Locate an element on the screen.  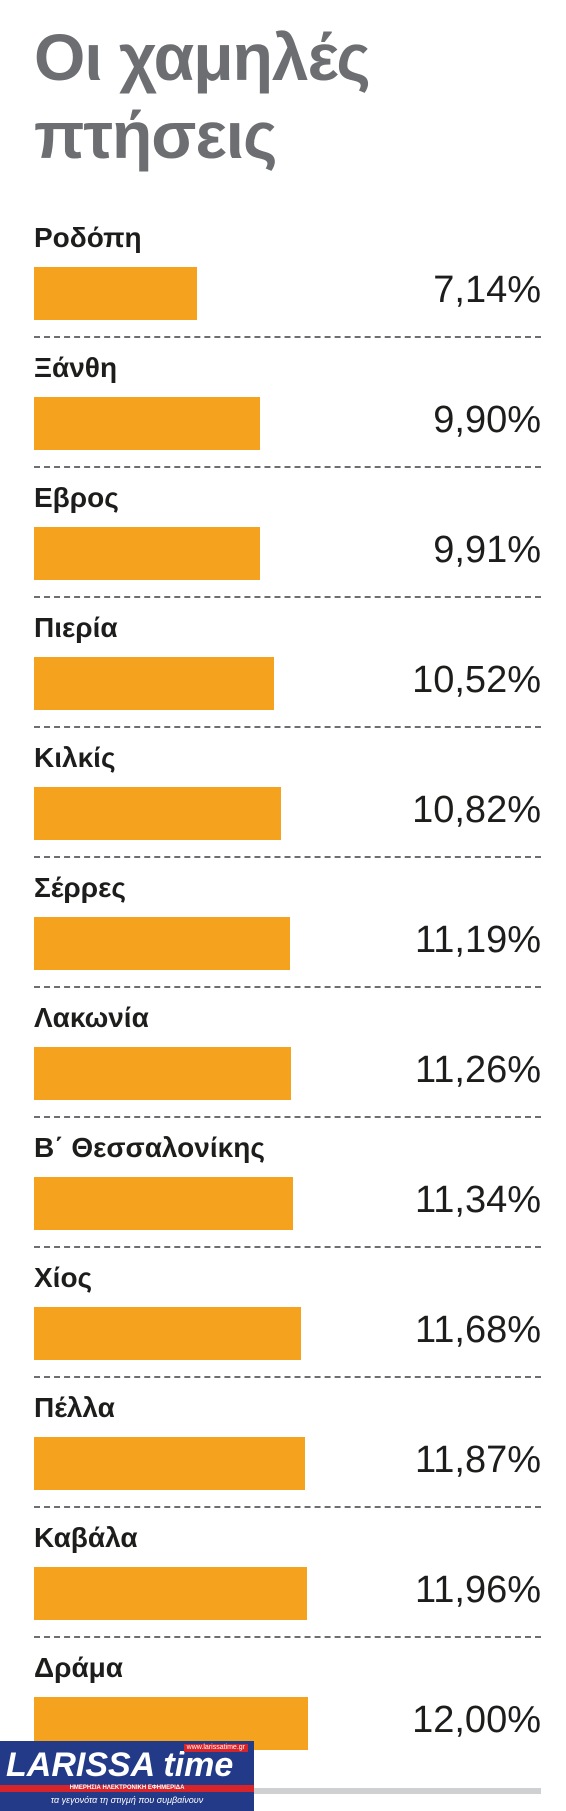
footer-line is located at coordinates (396, 1791).